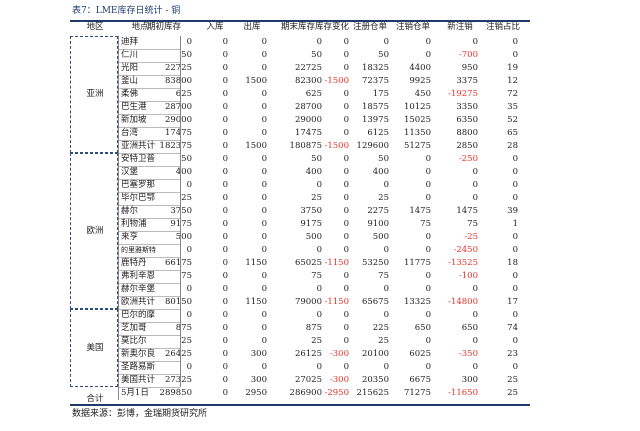 Image resolution: width=640 pixels, height=431 pixels. What do you see at coordinates (512, 328) in the screenshot?
I see `cell-value: 74` at bounding box center [512, 328].